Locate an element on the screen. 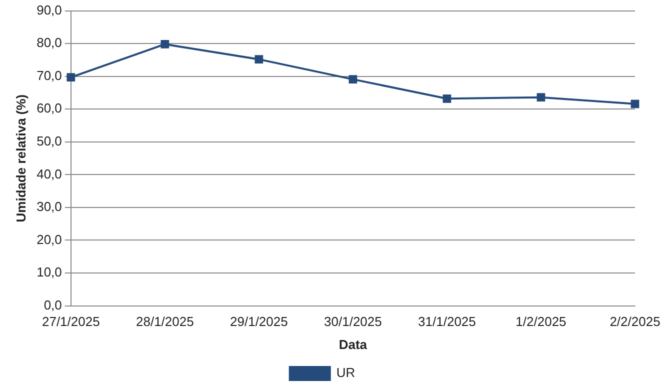 Image resolution: width=667 pixels, height=390 pixels. x-tick-label: 27/1/2025 is located at coordinates (71, 322).